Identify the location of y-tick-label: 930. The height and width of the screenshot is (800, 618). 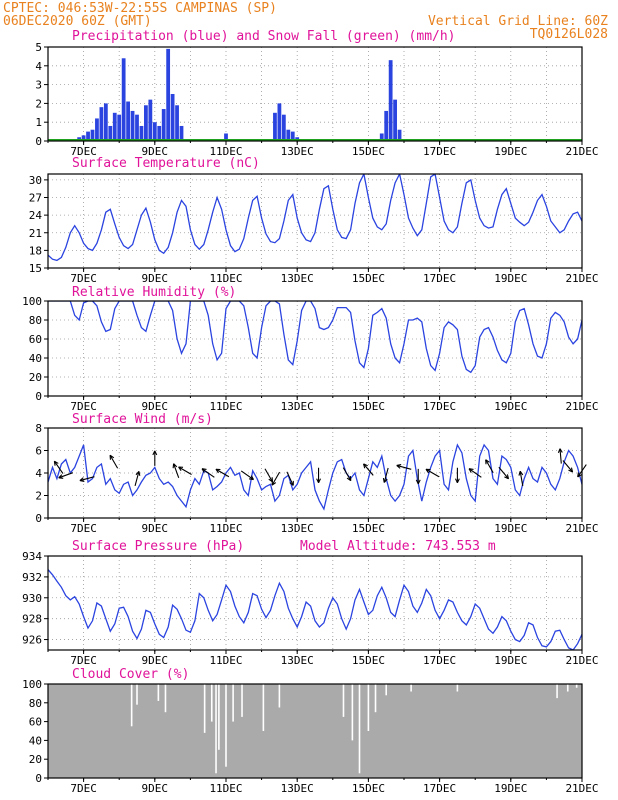
(32, 598).